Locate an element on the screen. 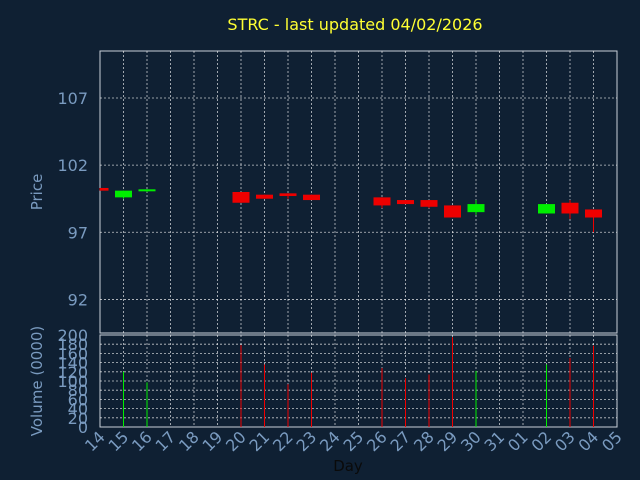 The image size is (640, 480). volume-tick-label: 160 is located at coordinates (72, 353).